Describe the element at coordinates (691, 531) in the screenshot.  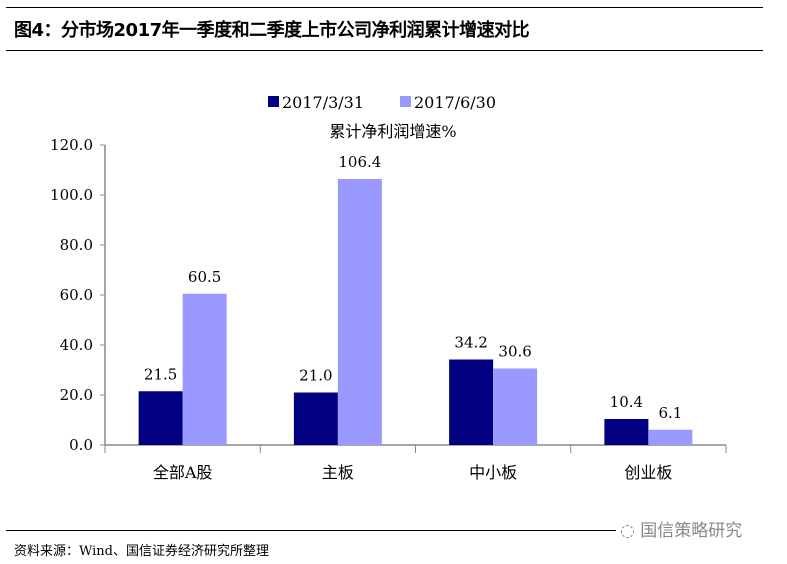
I see `watermark-text: 国信策略研究` at that location.